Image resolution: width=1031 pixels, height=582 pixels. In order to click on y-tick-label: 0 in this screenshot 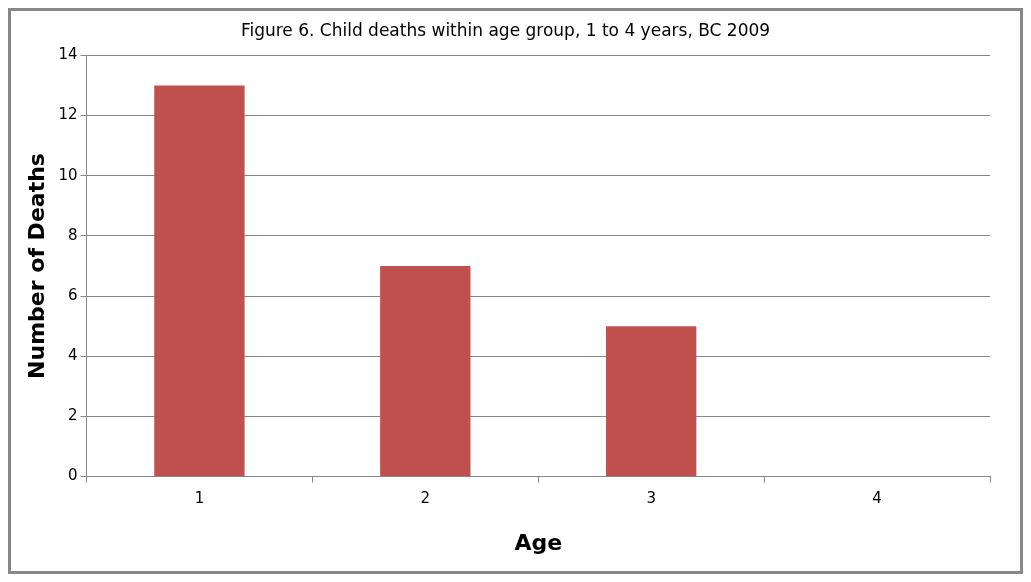, I will do `click(72, 475)`.